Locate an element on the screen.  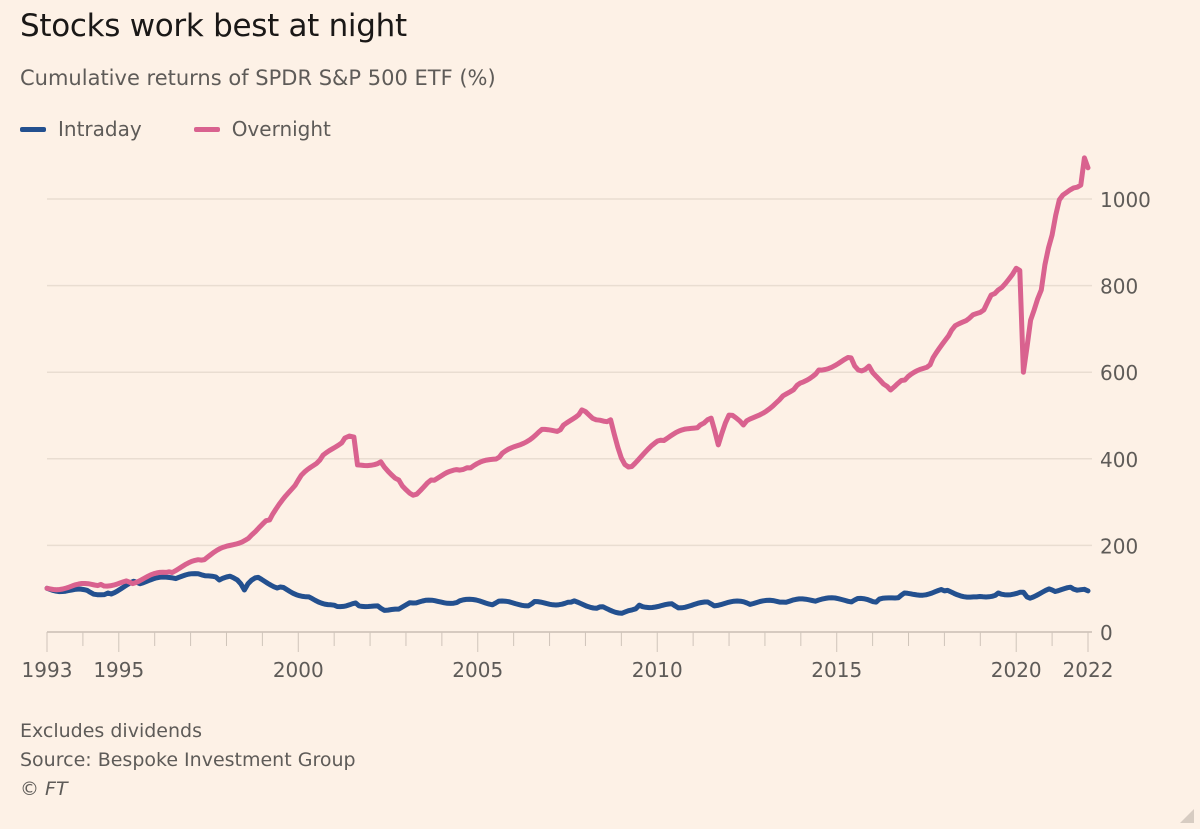
series-line-intraday is located at coordinates (567, 593).